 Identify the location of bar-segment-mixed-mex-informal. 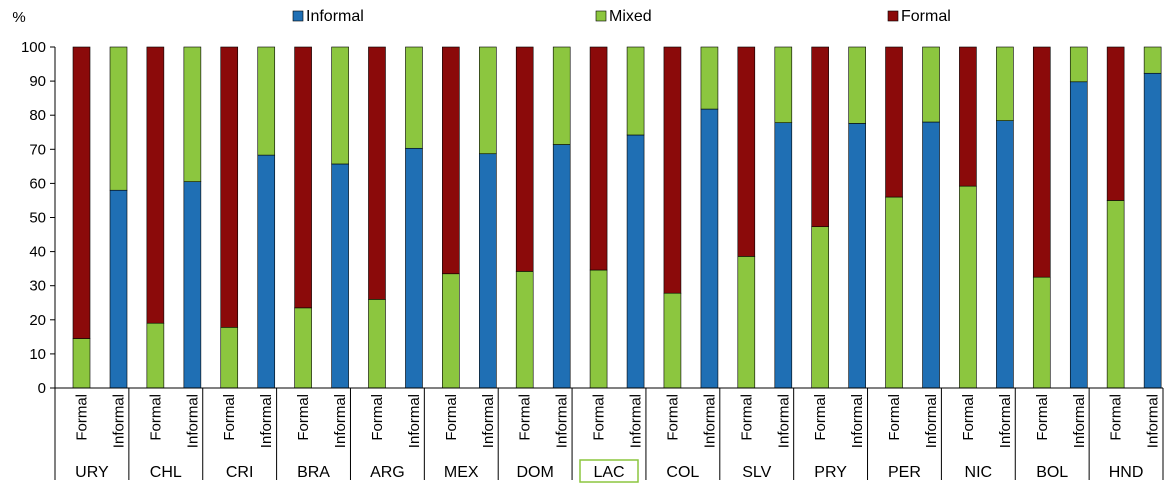
(488, 100).